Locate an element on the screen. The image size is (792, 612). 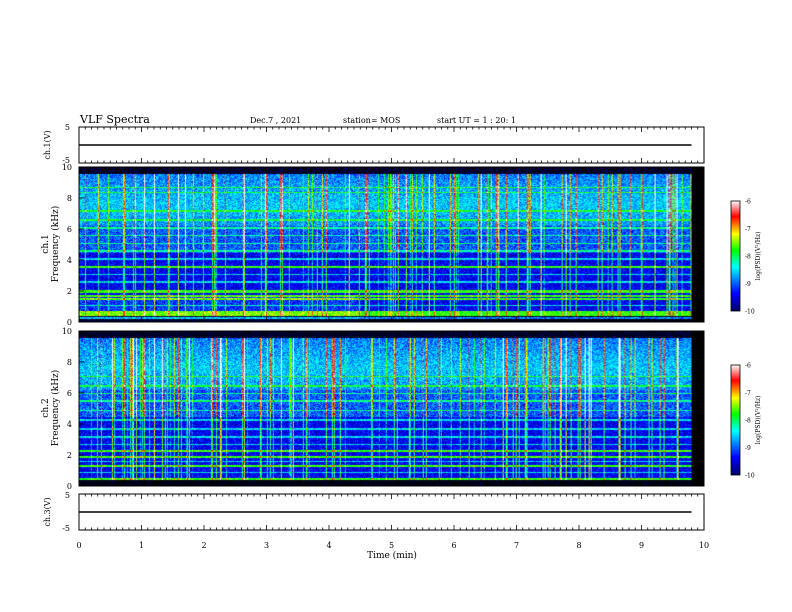
ch1-colorbar-tick-labels: -6 -7 -8 -9 -10 is located at coordinates (750, 257).